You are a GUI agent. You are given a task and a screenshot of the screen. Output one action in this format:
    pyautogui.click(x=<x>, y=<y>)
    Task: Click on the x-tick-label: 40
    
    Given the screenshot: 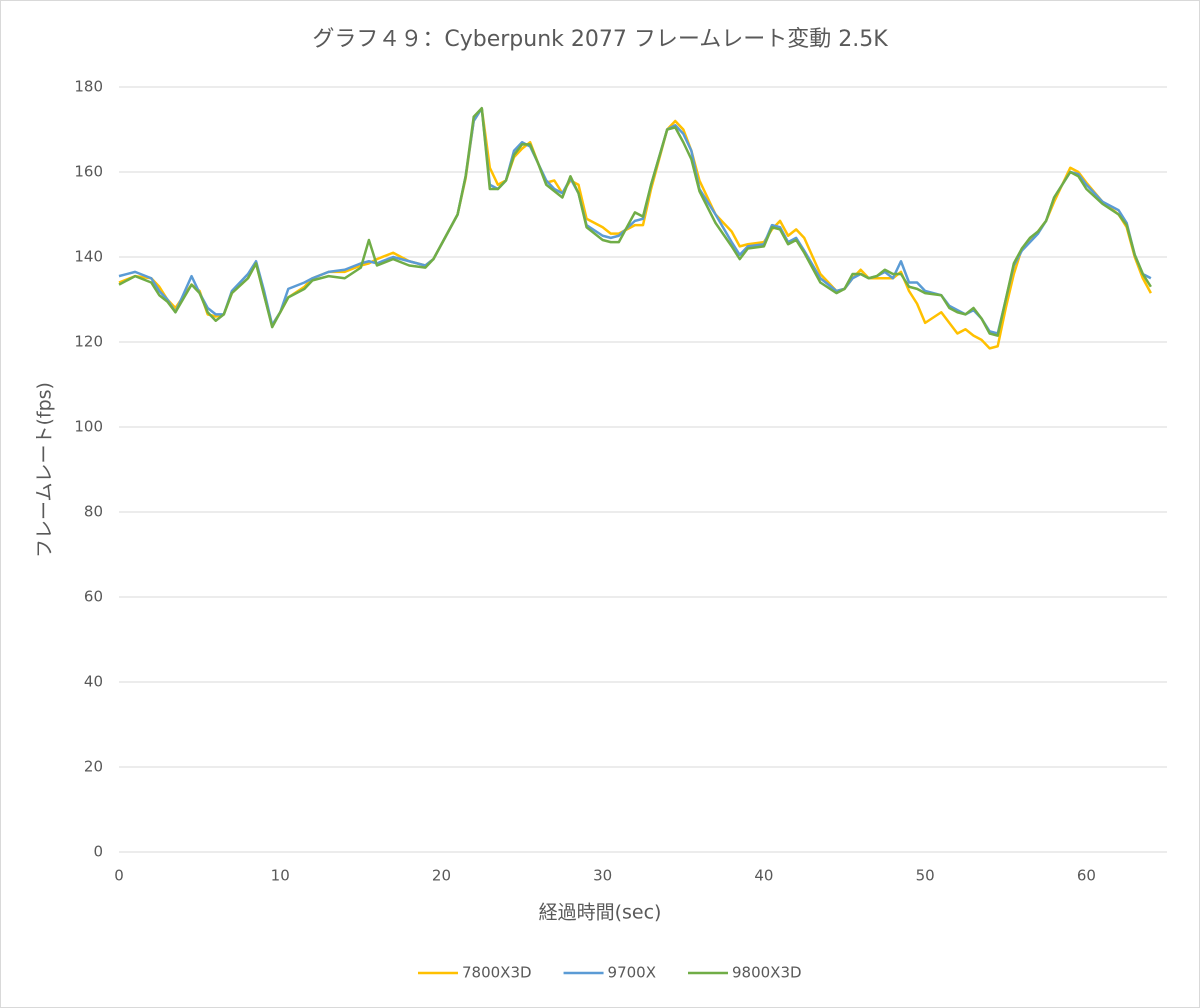 What is the action you would take?
    pyautogui.click(x=763, y=876)
    